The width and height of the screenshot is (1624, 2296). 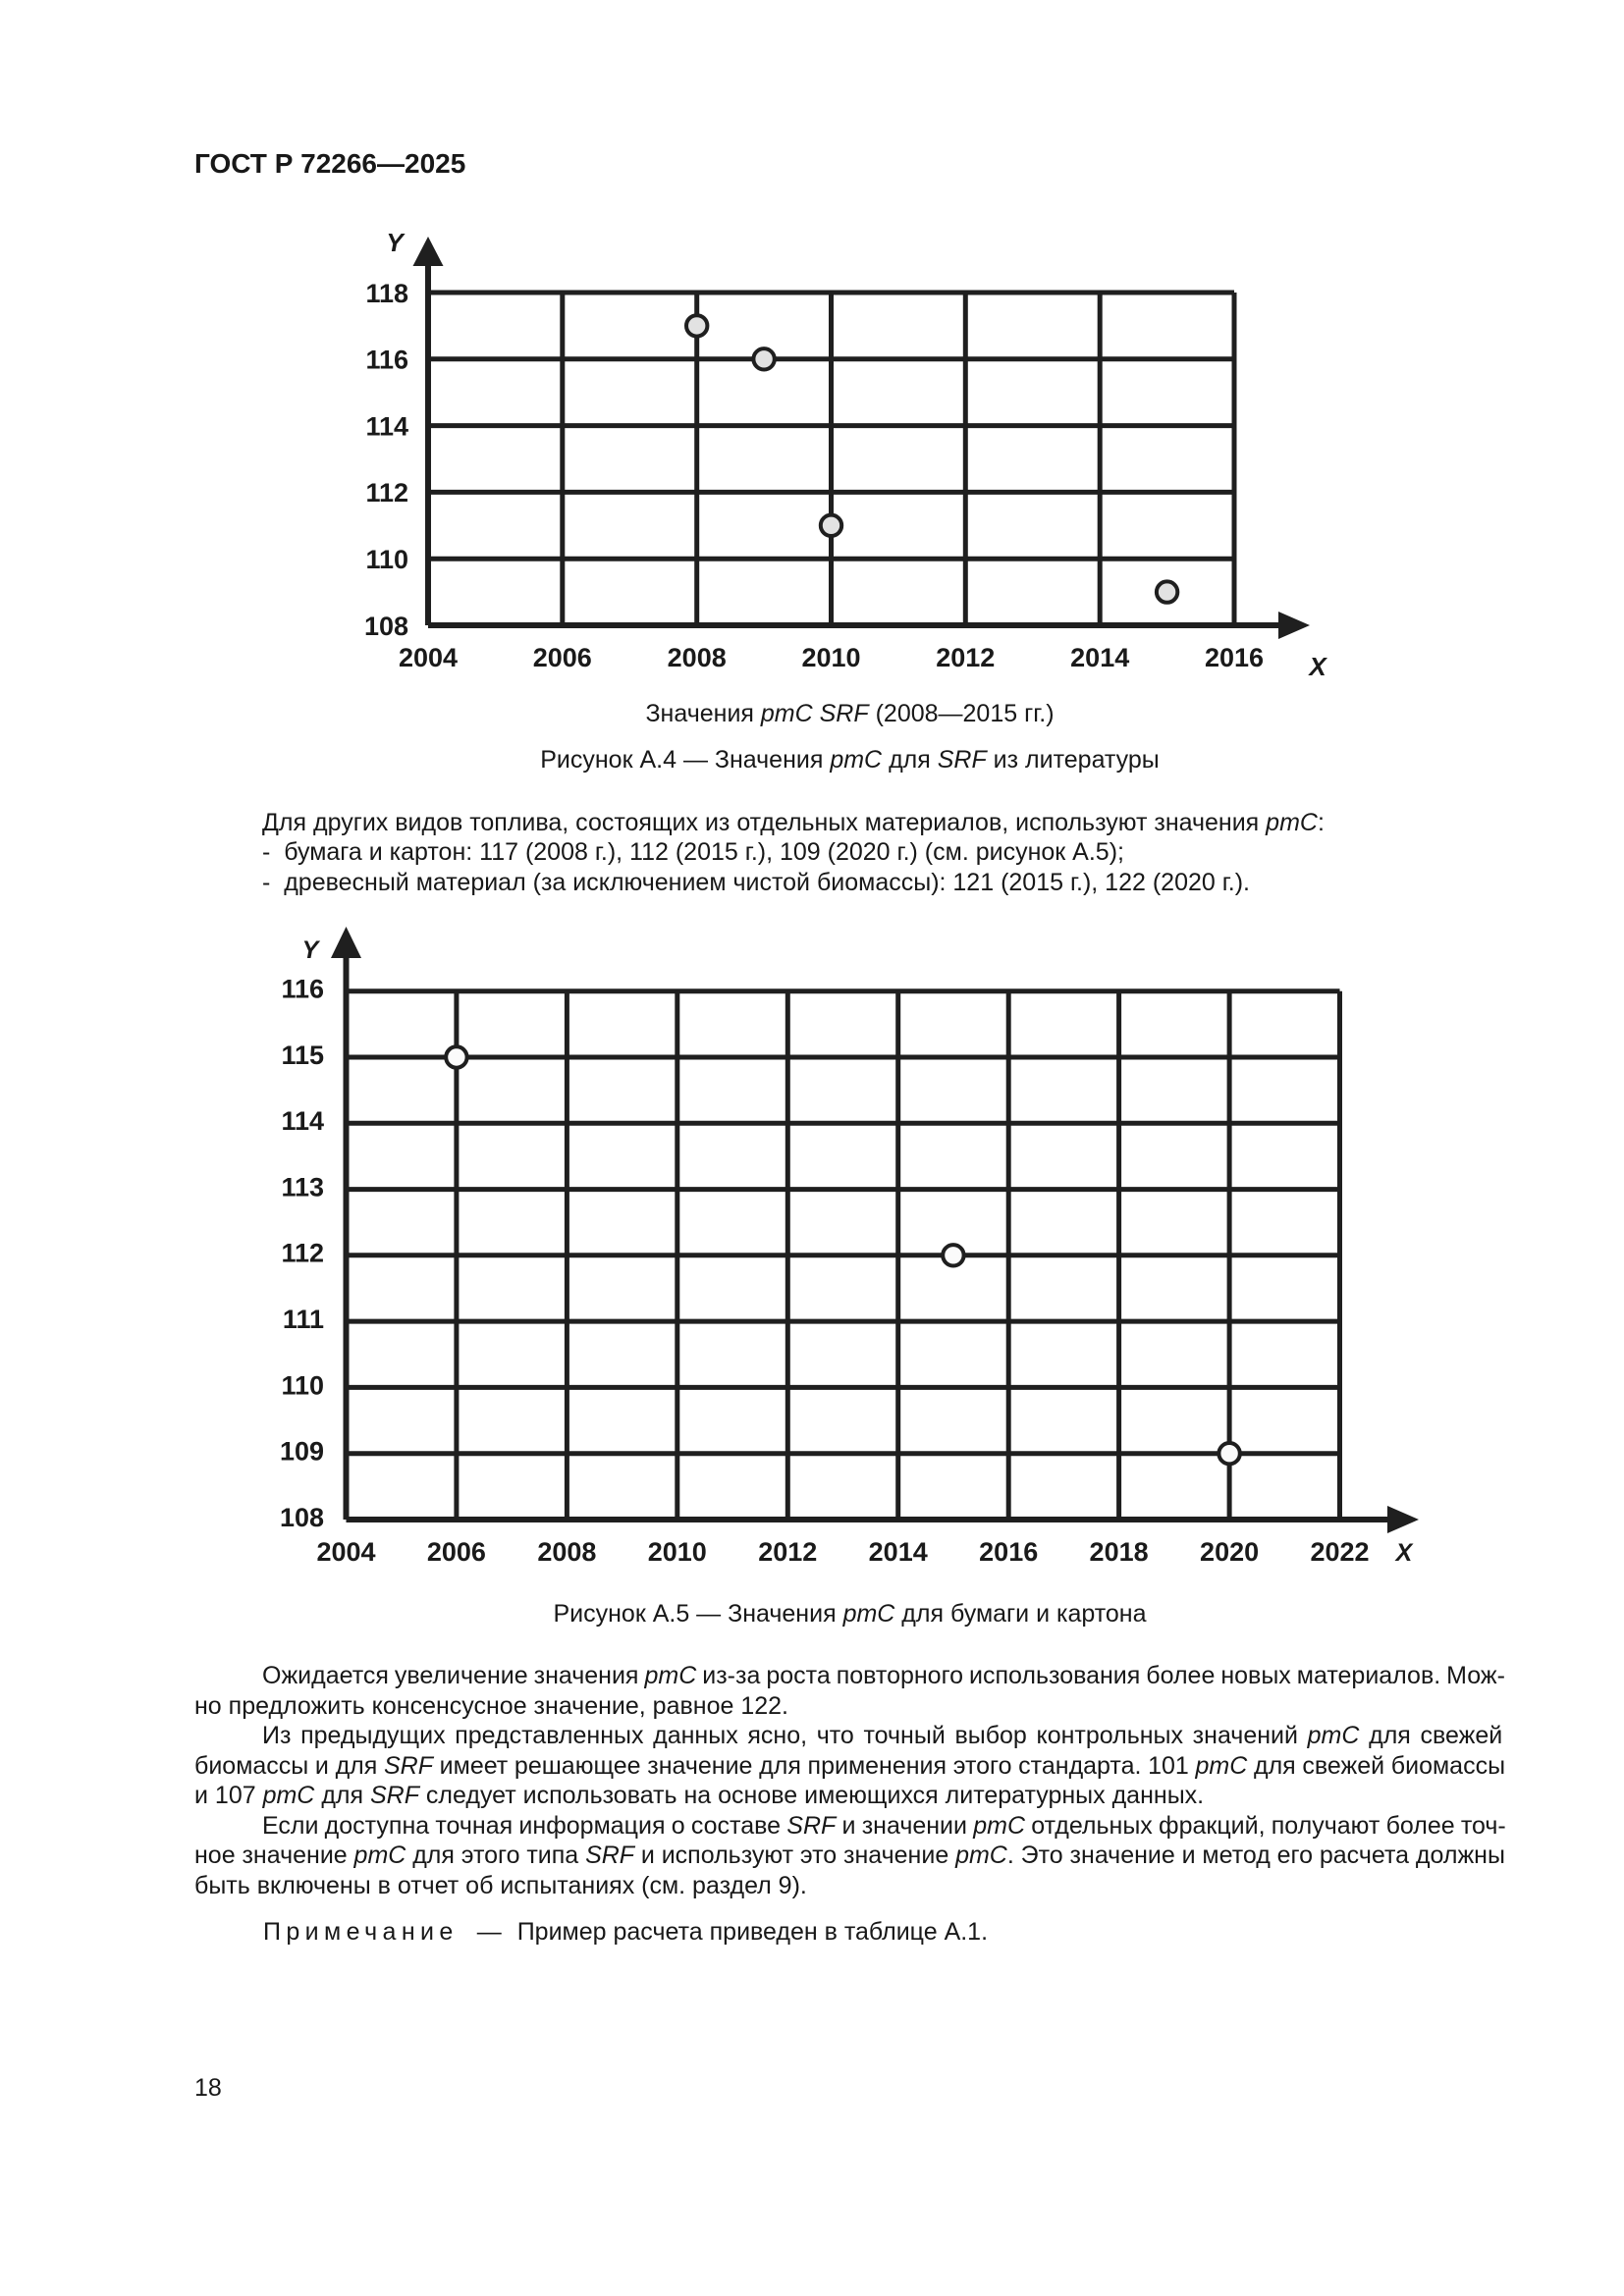 What do you see at coordinates (1339, 1552) in the screenshot?
I see `svg-text: 2022` at bounding box center [1339, 1552].